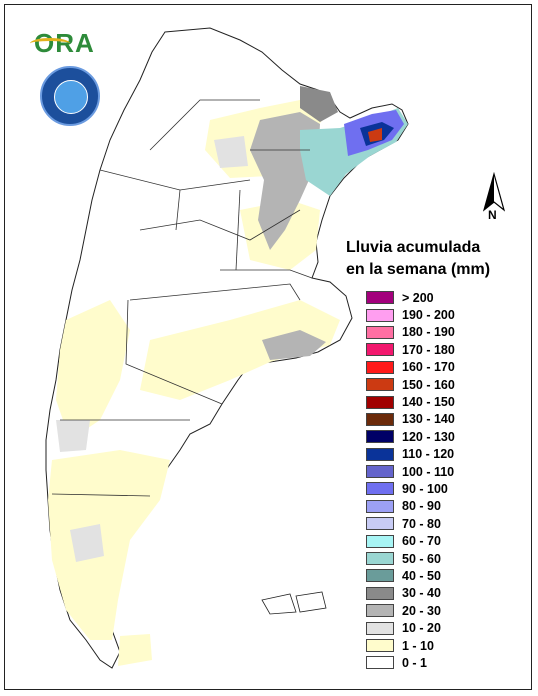 The height and width of the screenshot is (696, 538). What do you see at coordinates (428, 419) in the screenshot?
I see `legend-label: 130 - 140` at bounding box center [428, 419].